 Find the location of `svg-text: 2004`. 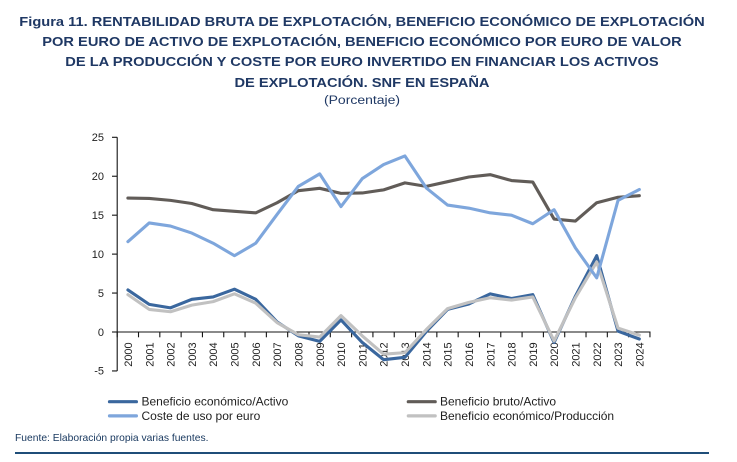

svg-text: 2004 is located at coordinates (214, 354).